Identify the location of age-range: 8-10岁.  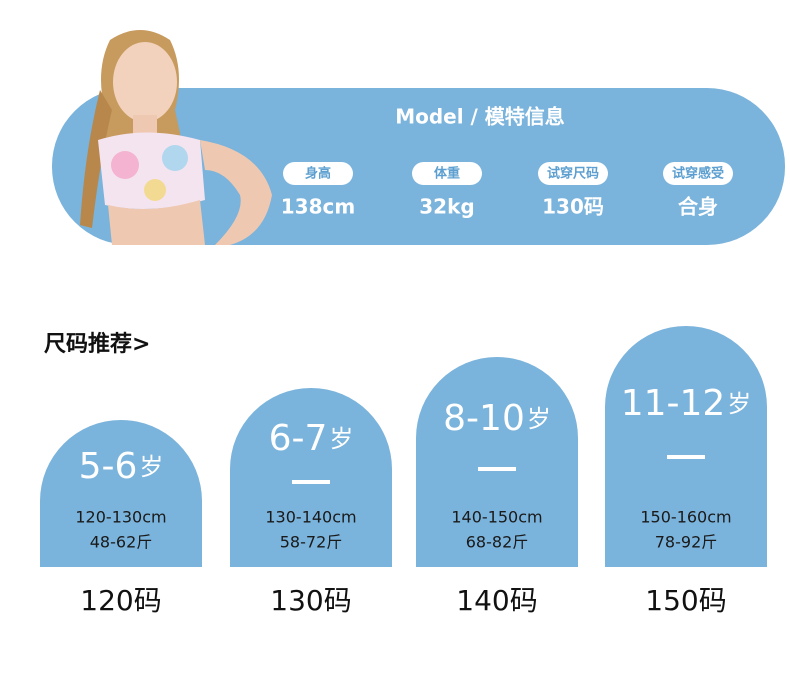
(497, 418).